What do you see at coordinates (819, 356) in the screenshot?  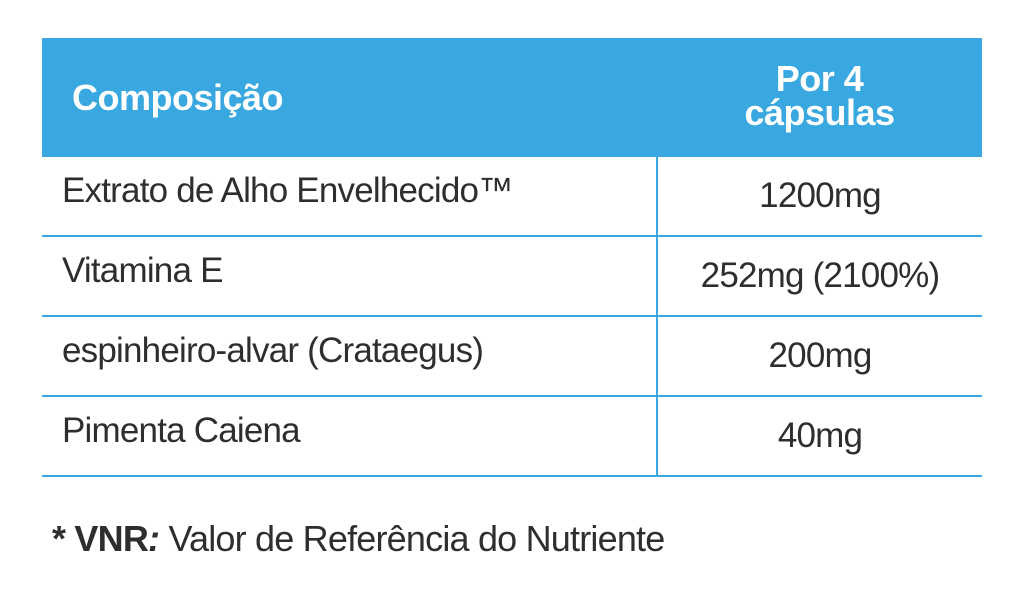 I see `amount-cell: 200mg` at bounding box center [819, 356].